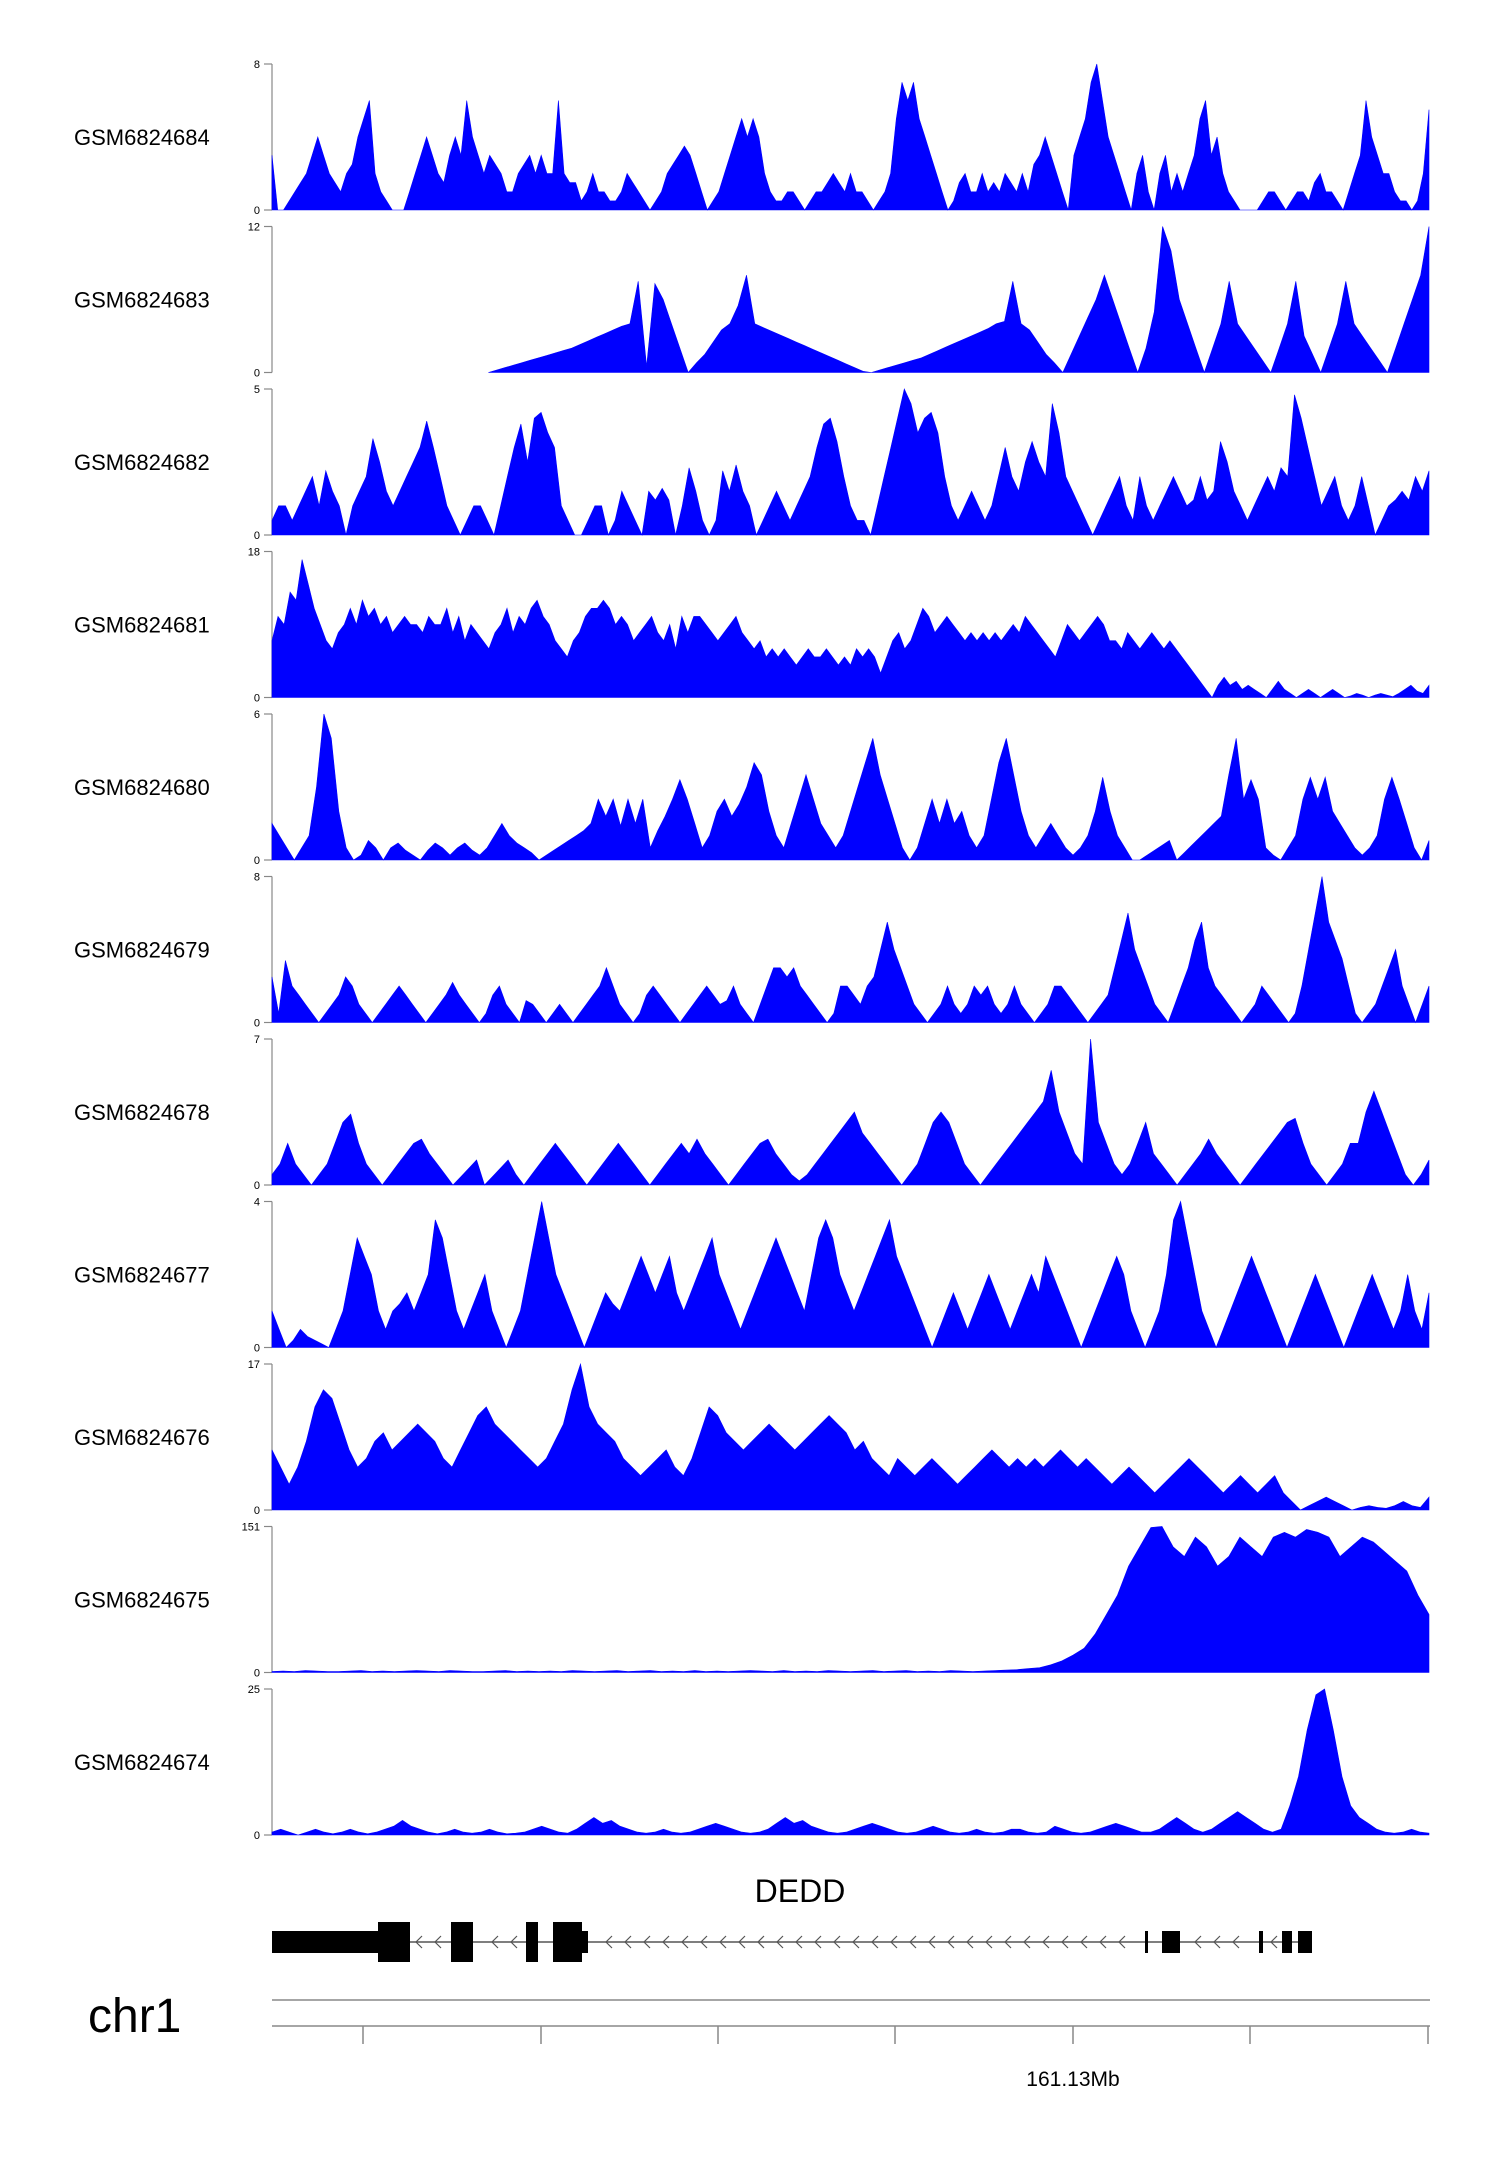 The height and width of the screenshot is (2170, 1500). Describe the element at coordinates (142, 1437) in the screenshot. I see `track-label: GSM6824676` at that location.